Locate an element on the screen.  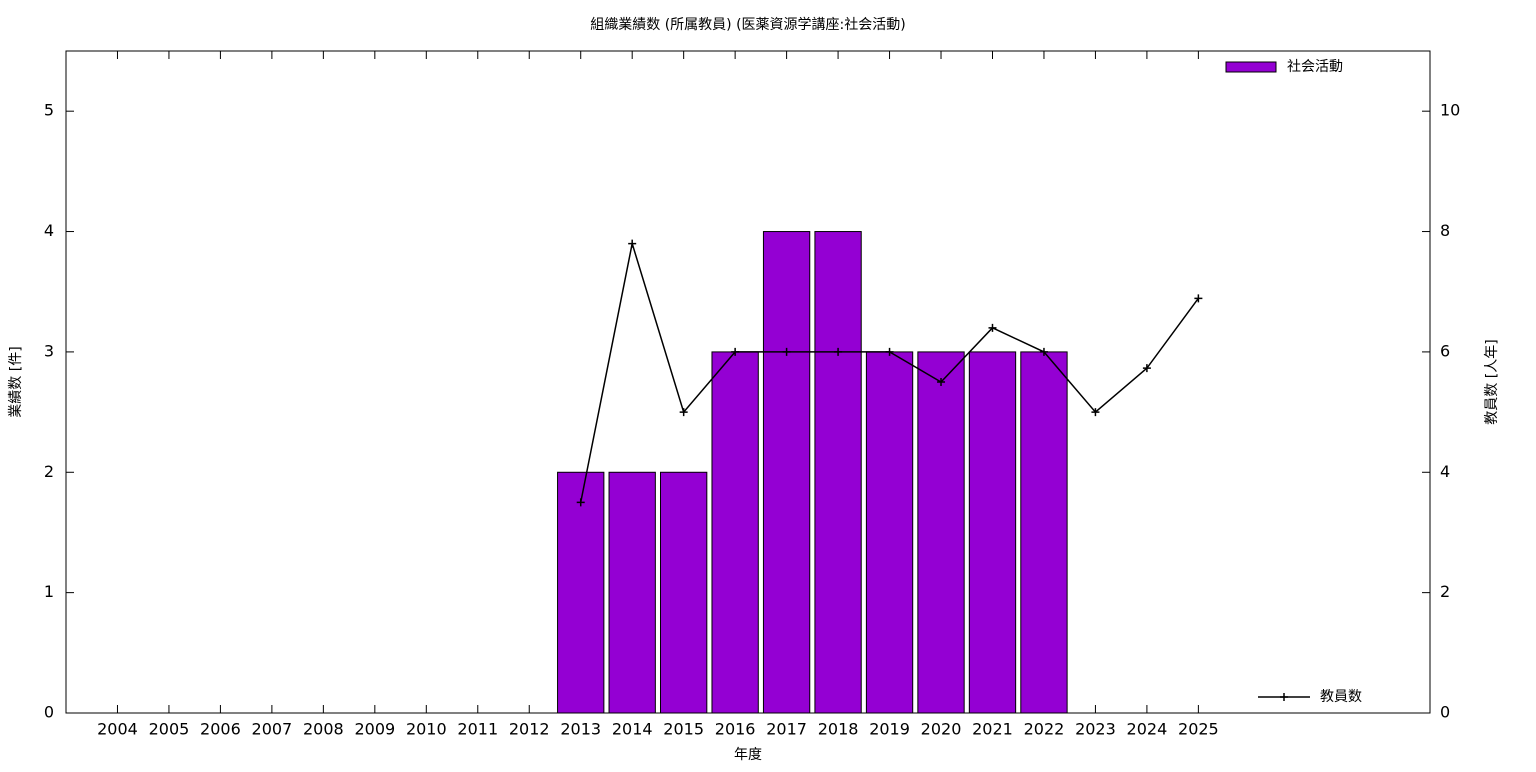
x-tick-label: 2019 is located at coordinates (889, 729).